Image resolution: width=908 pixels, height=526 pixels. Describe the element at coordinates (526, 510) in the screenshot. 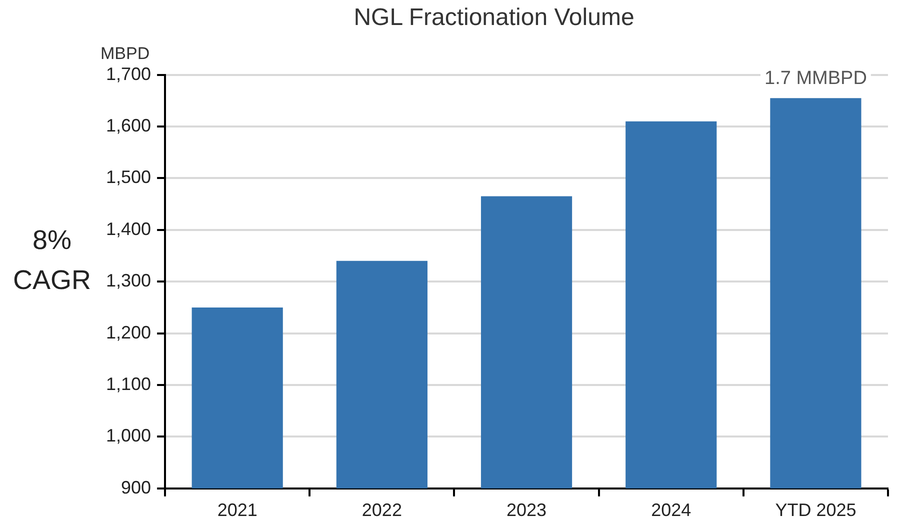

I see `x-tick-label: 2023` at that location.